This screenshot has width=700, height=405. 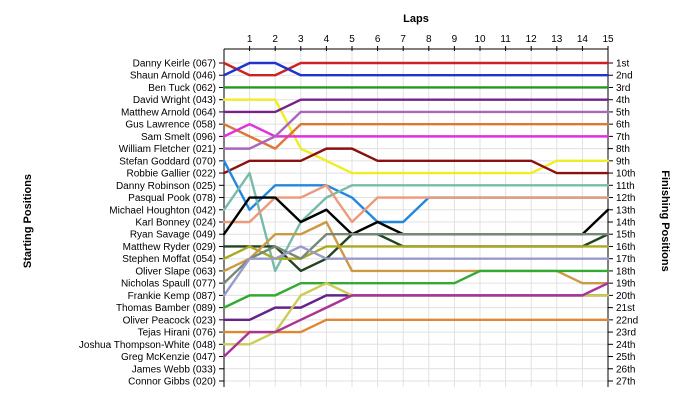 I want to click on finishing-position-label: 12th, so click(x=625, y=198).